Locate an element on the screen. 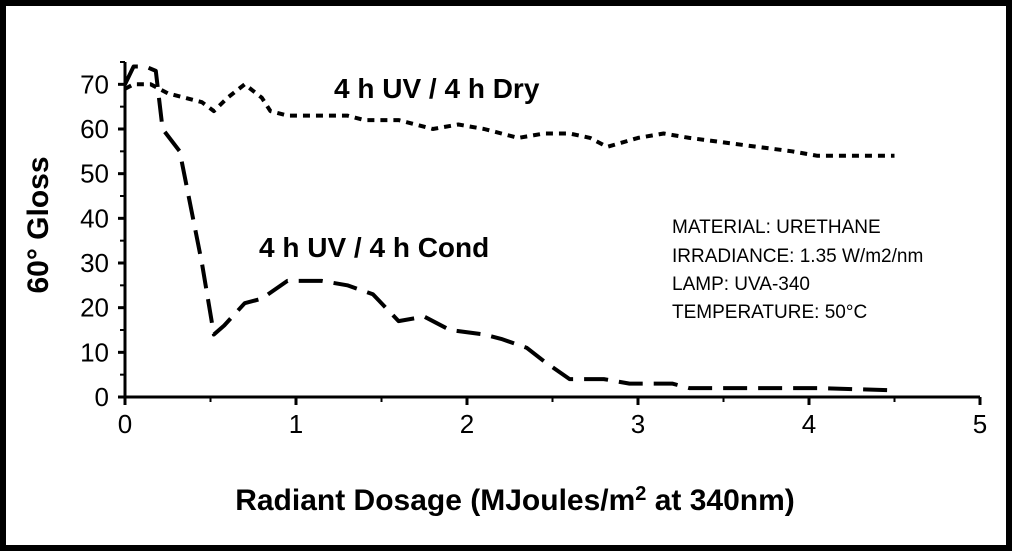  series-label-dry: 4 h UV / 4 h Dry is located at coordinates (437, 88).